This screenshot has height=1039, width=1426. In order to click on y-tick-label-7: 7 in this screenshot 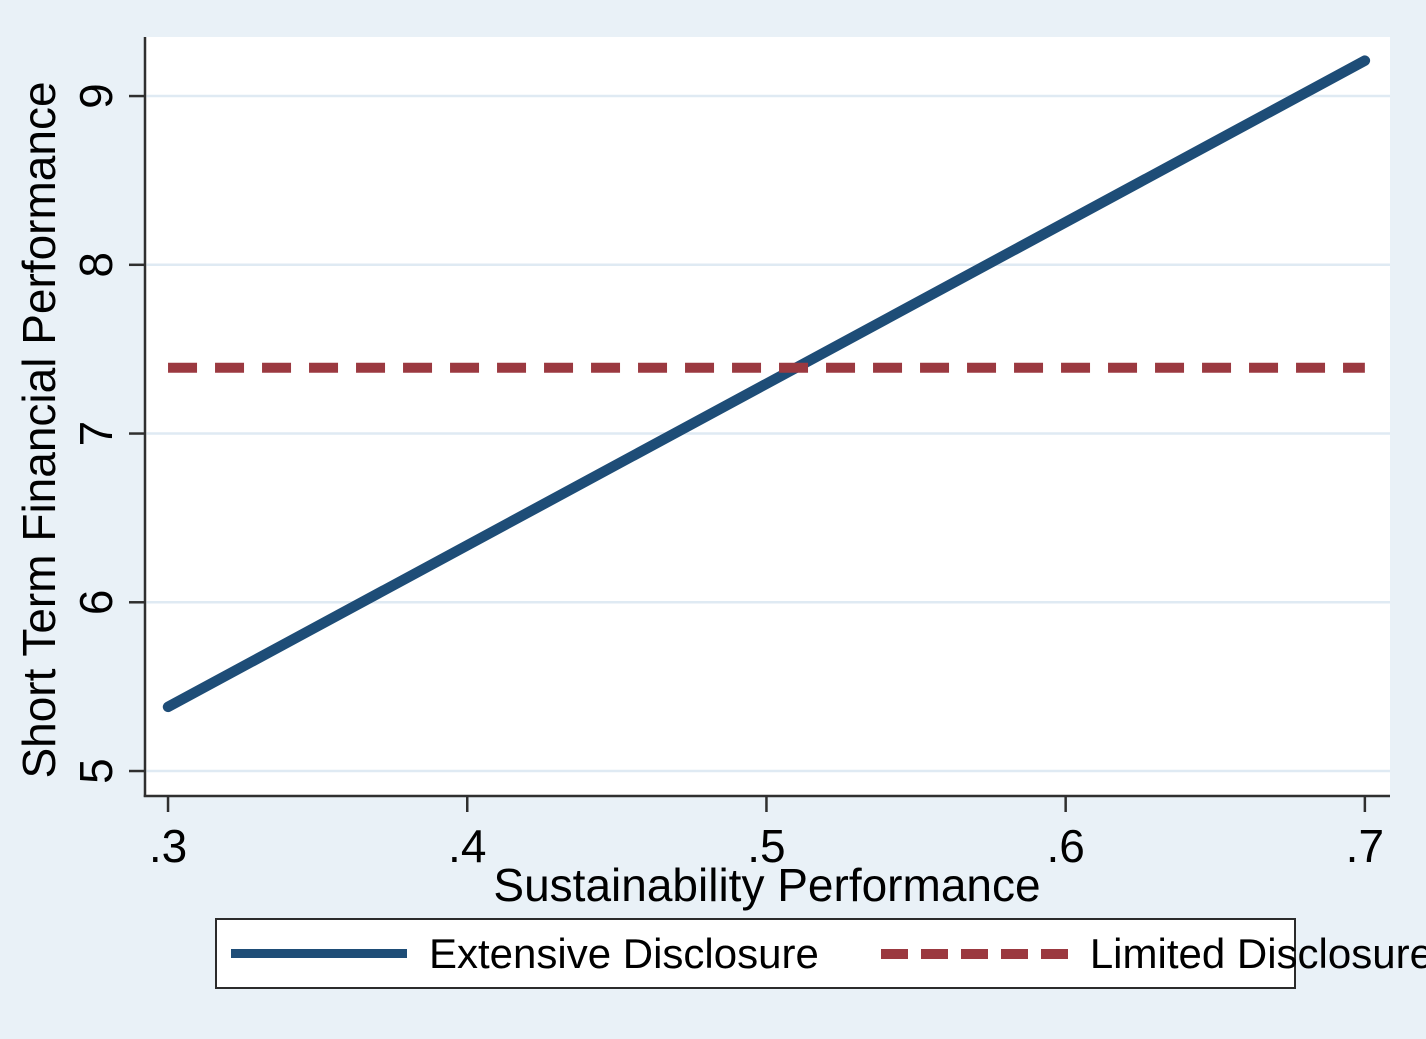, I will do `click(96, 434)`.